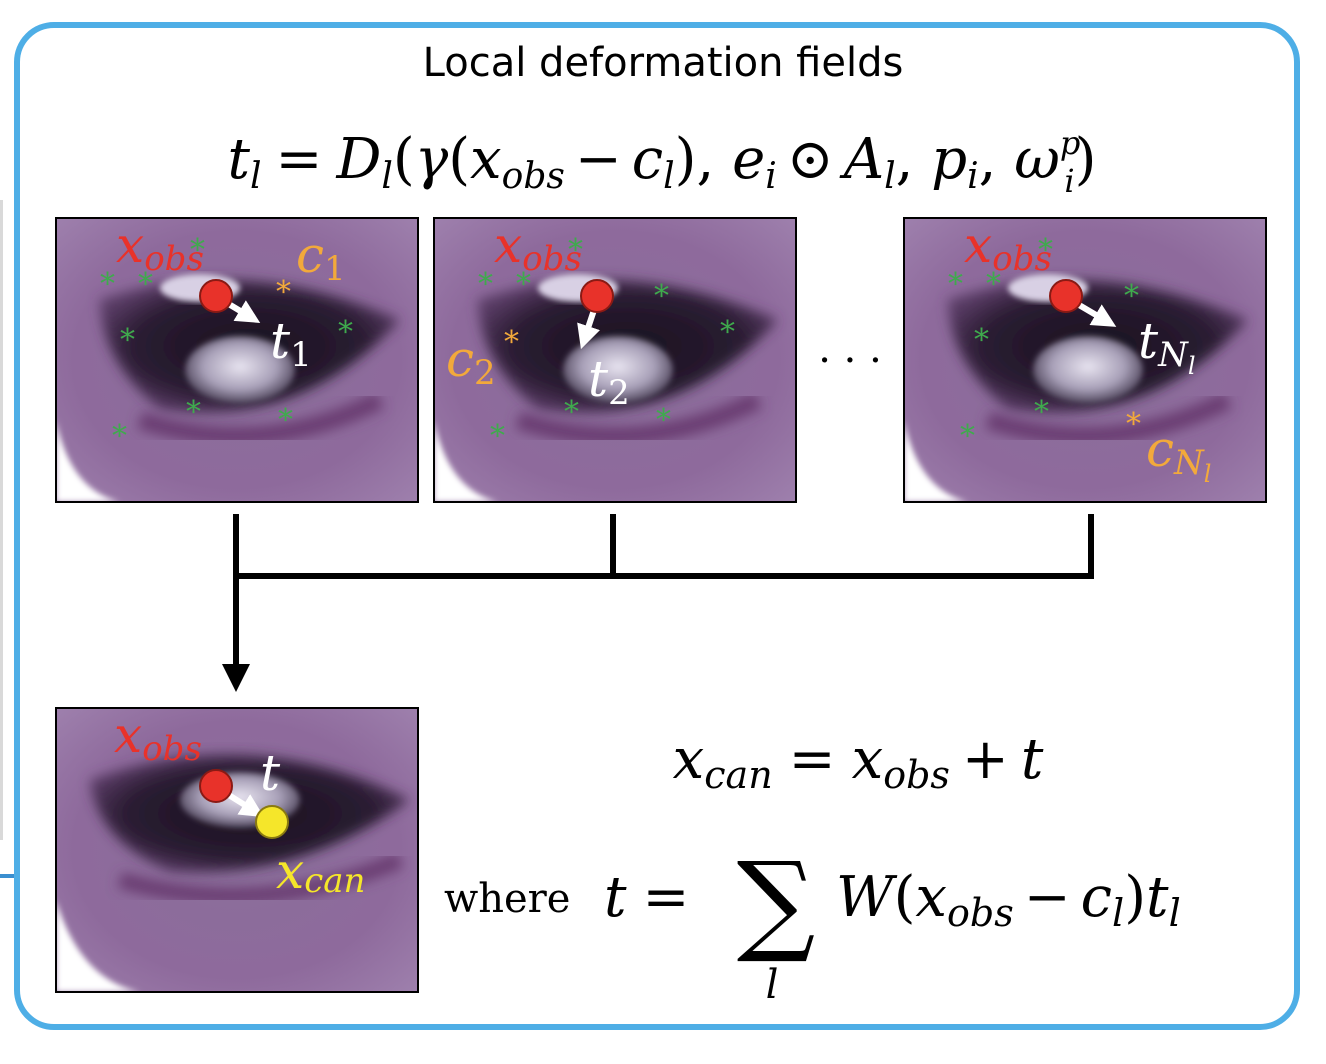  I want to click on aggregation-arrowhead, so click(236, 678).